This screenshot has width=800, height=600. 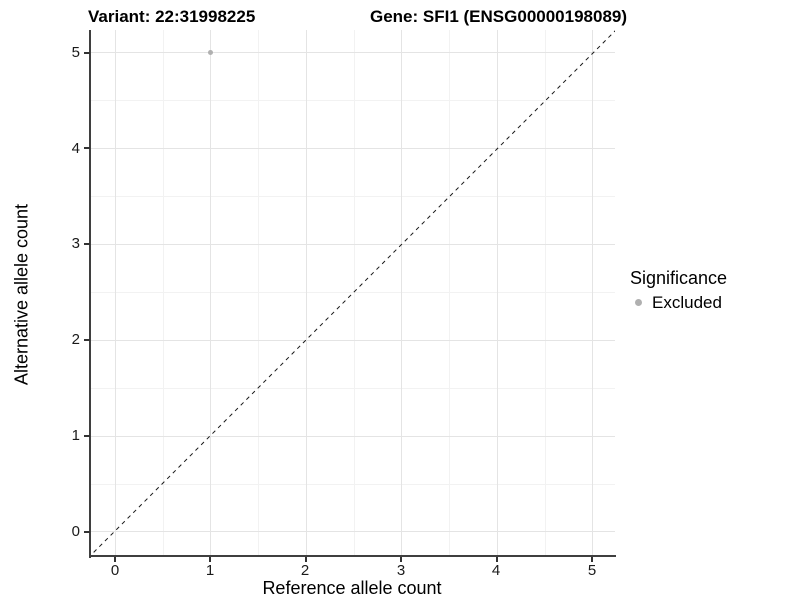 I want to click on y-tick-label: 1, so click(x=75, y=435).